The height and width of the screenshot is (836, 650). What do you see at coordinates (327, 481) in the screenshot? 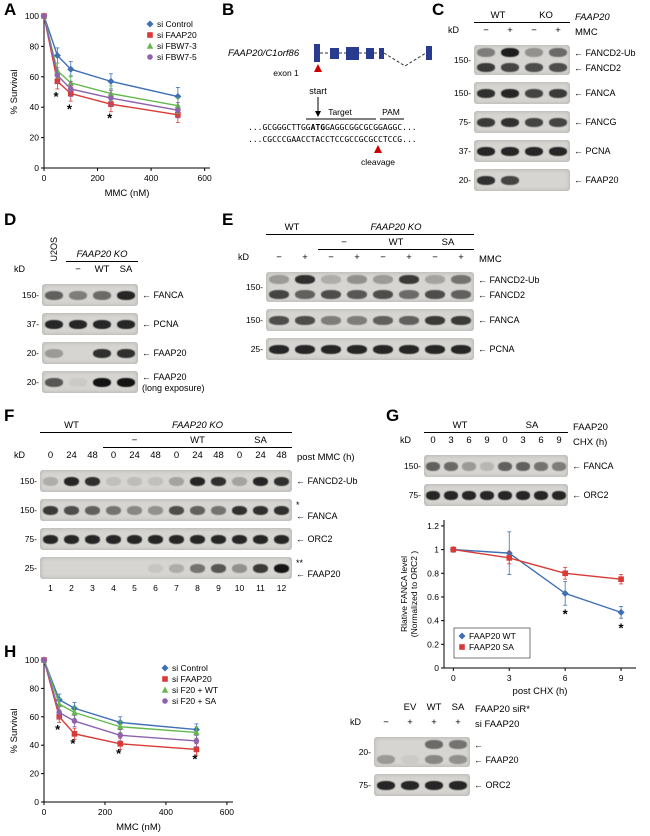
I see `band-label-group: ← FANCD2-Ub` at bounding box center [327, 481].